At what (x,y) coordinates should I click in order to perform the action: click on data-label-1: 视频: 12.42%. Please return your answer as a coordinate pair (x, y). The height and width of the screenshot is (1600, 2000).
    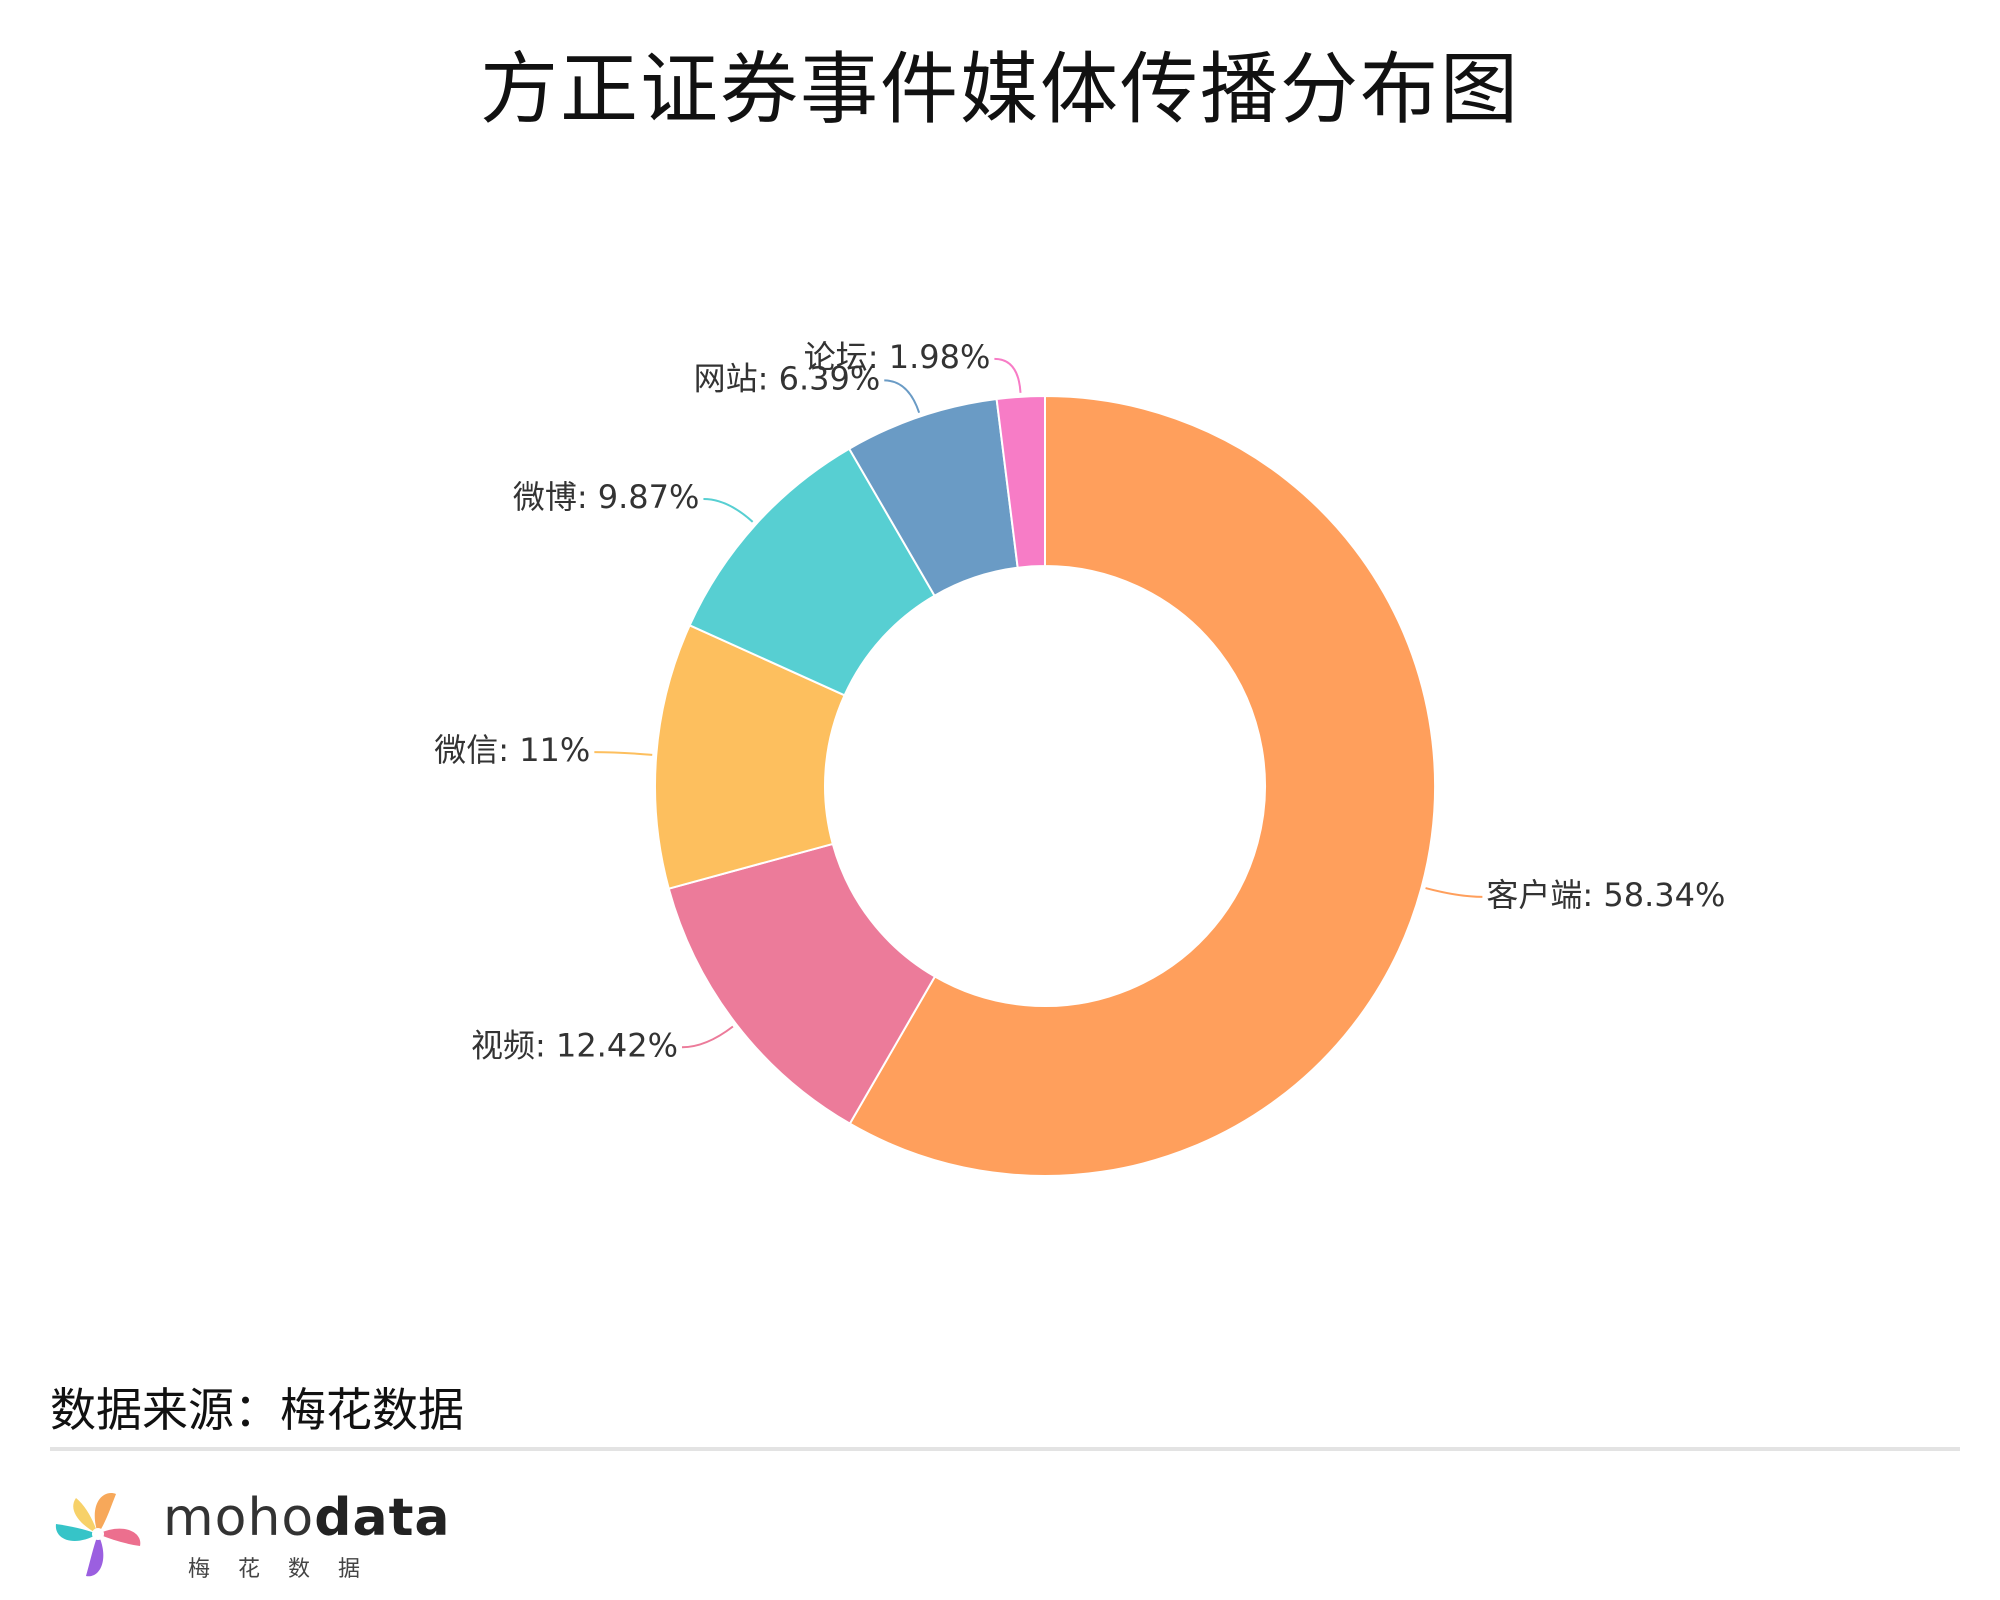
    Looking at the image, I should click on (574, 1045).